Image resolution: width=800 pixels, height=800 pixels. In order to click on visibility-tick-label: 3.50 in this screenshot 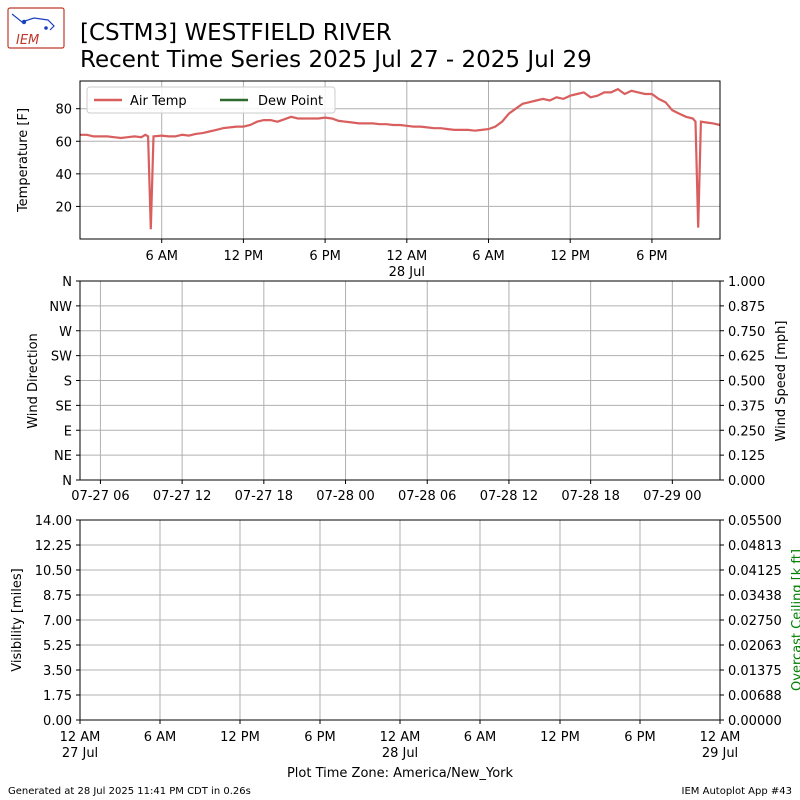, I will do `click(57, 671)`.